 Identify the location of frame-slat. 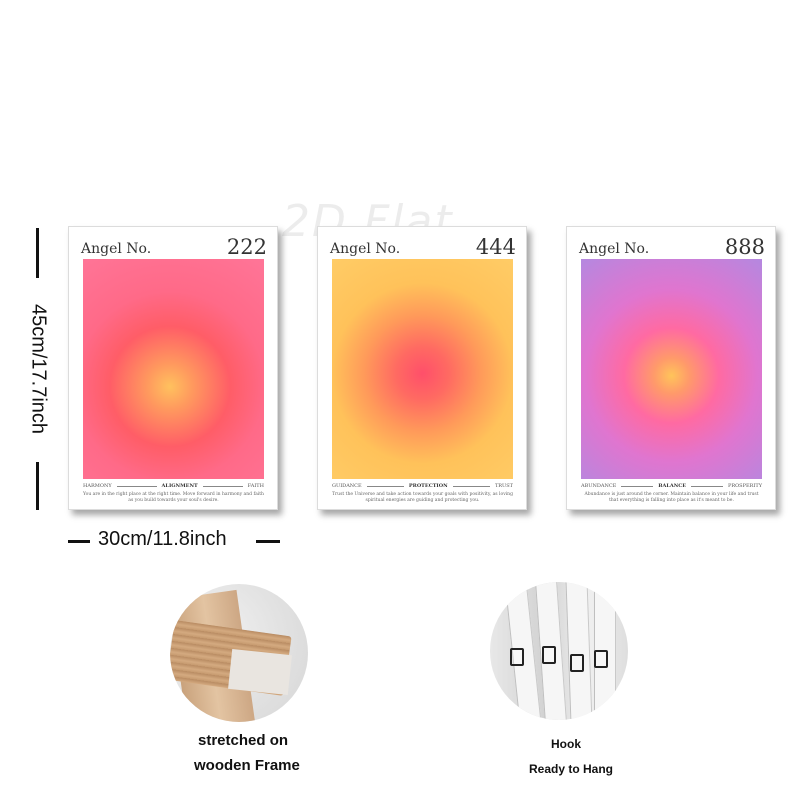
(579, 651).